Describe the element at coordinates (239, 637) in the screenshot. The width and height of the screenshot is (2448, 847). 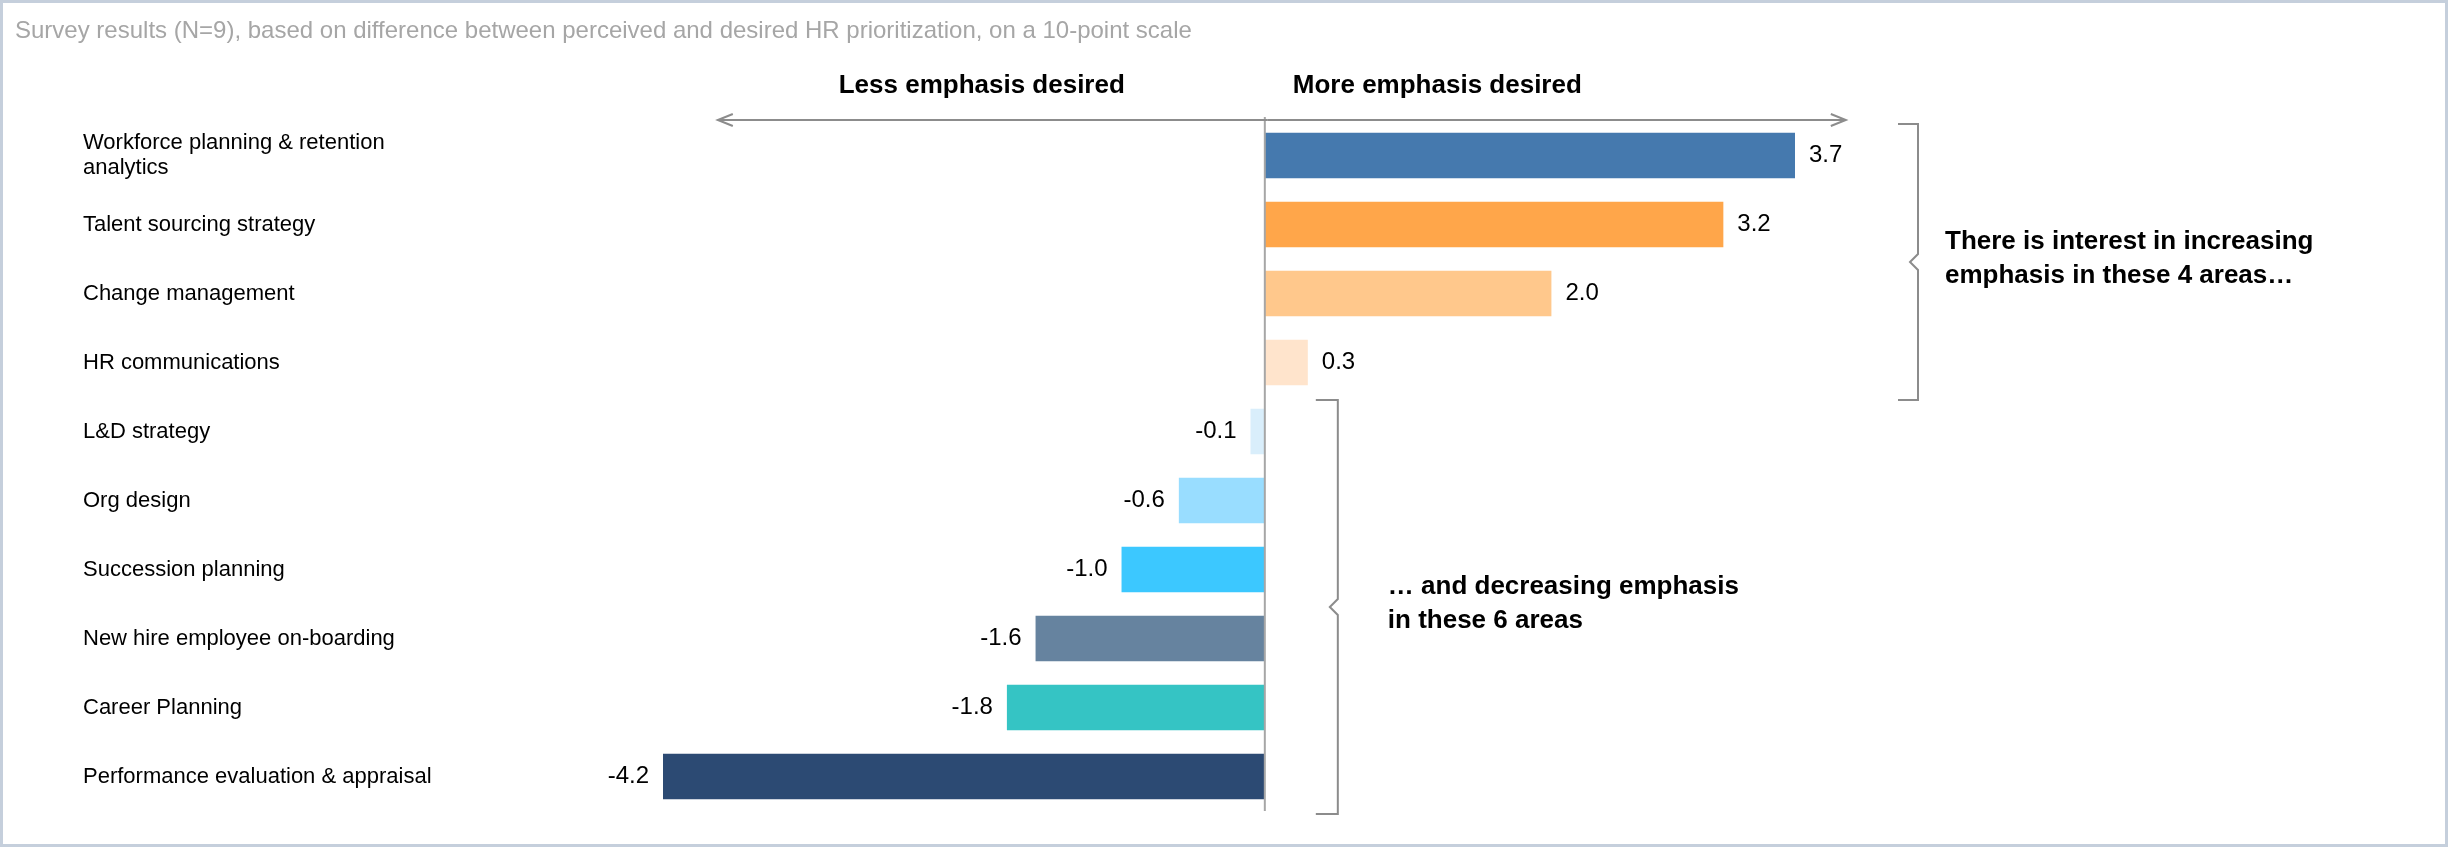
I see `y-tick-label: New hire employee on-boarding` at that location.